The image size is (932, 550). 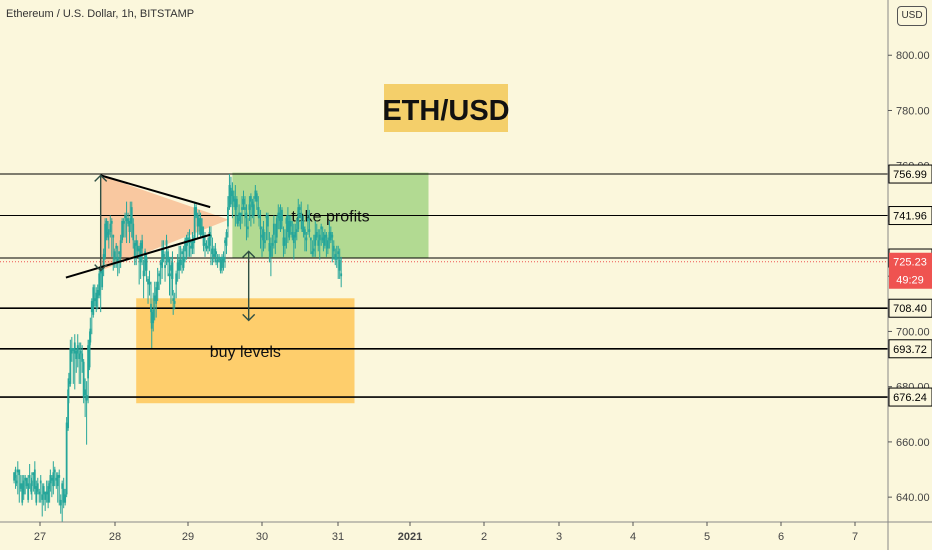 I want to click on arrow-head, so click(x=249, y=254).